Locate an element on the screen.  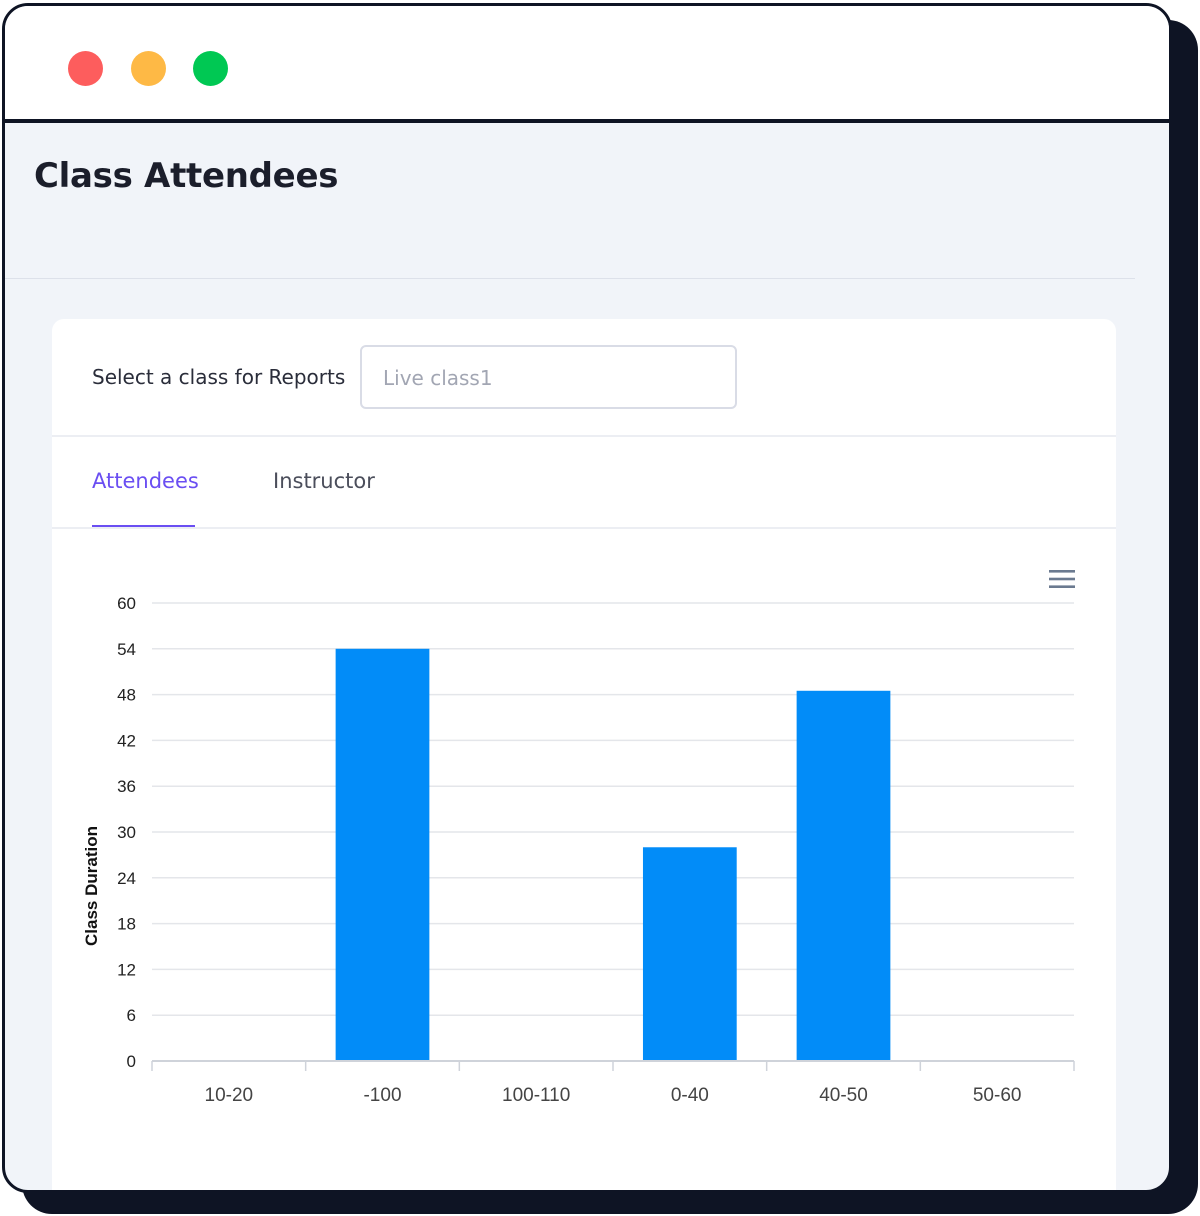
y-tick-label: 12 is located at coordinates (126, 969).